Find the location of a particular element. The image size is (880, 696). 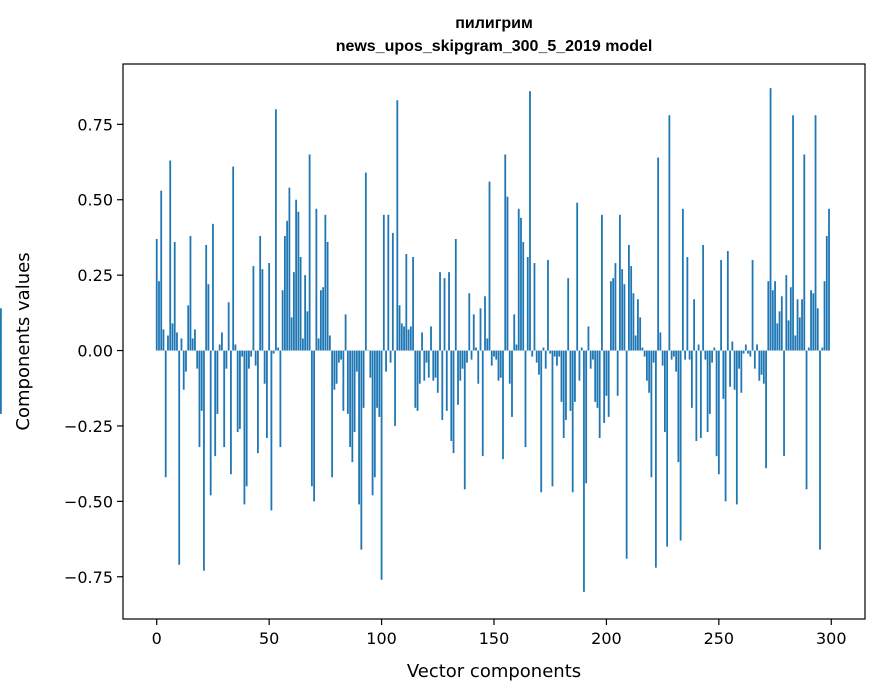

y-tick-label-0: −0.75 is located at coordinates (88, 577).